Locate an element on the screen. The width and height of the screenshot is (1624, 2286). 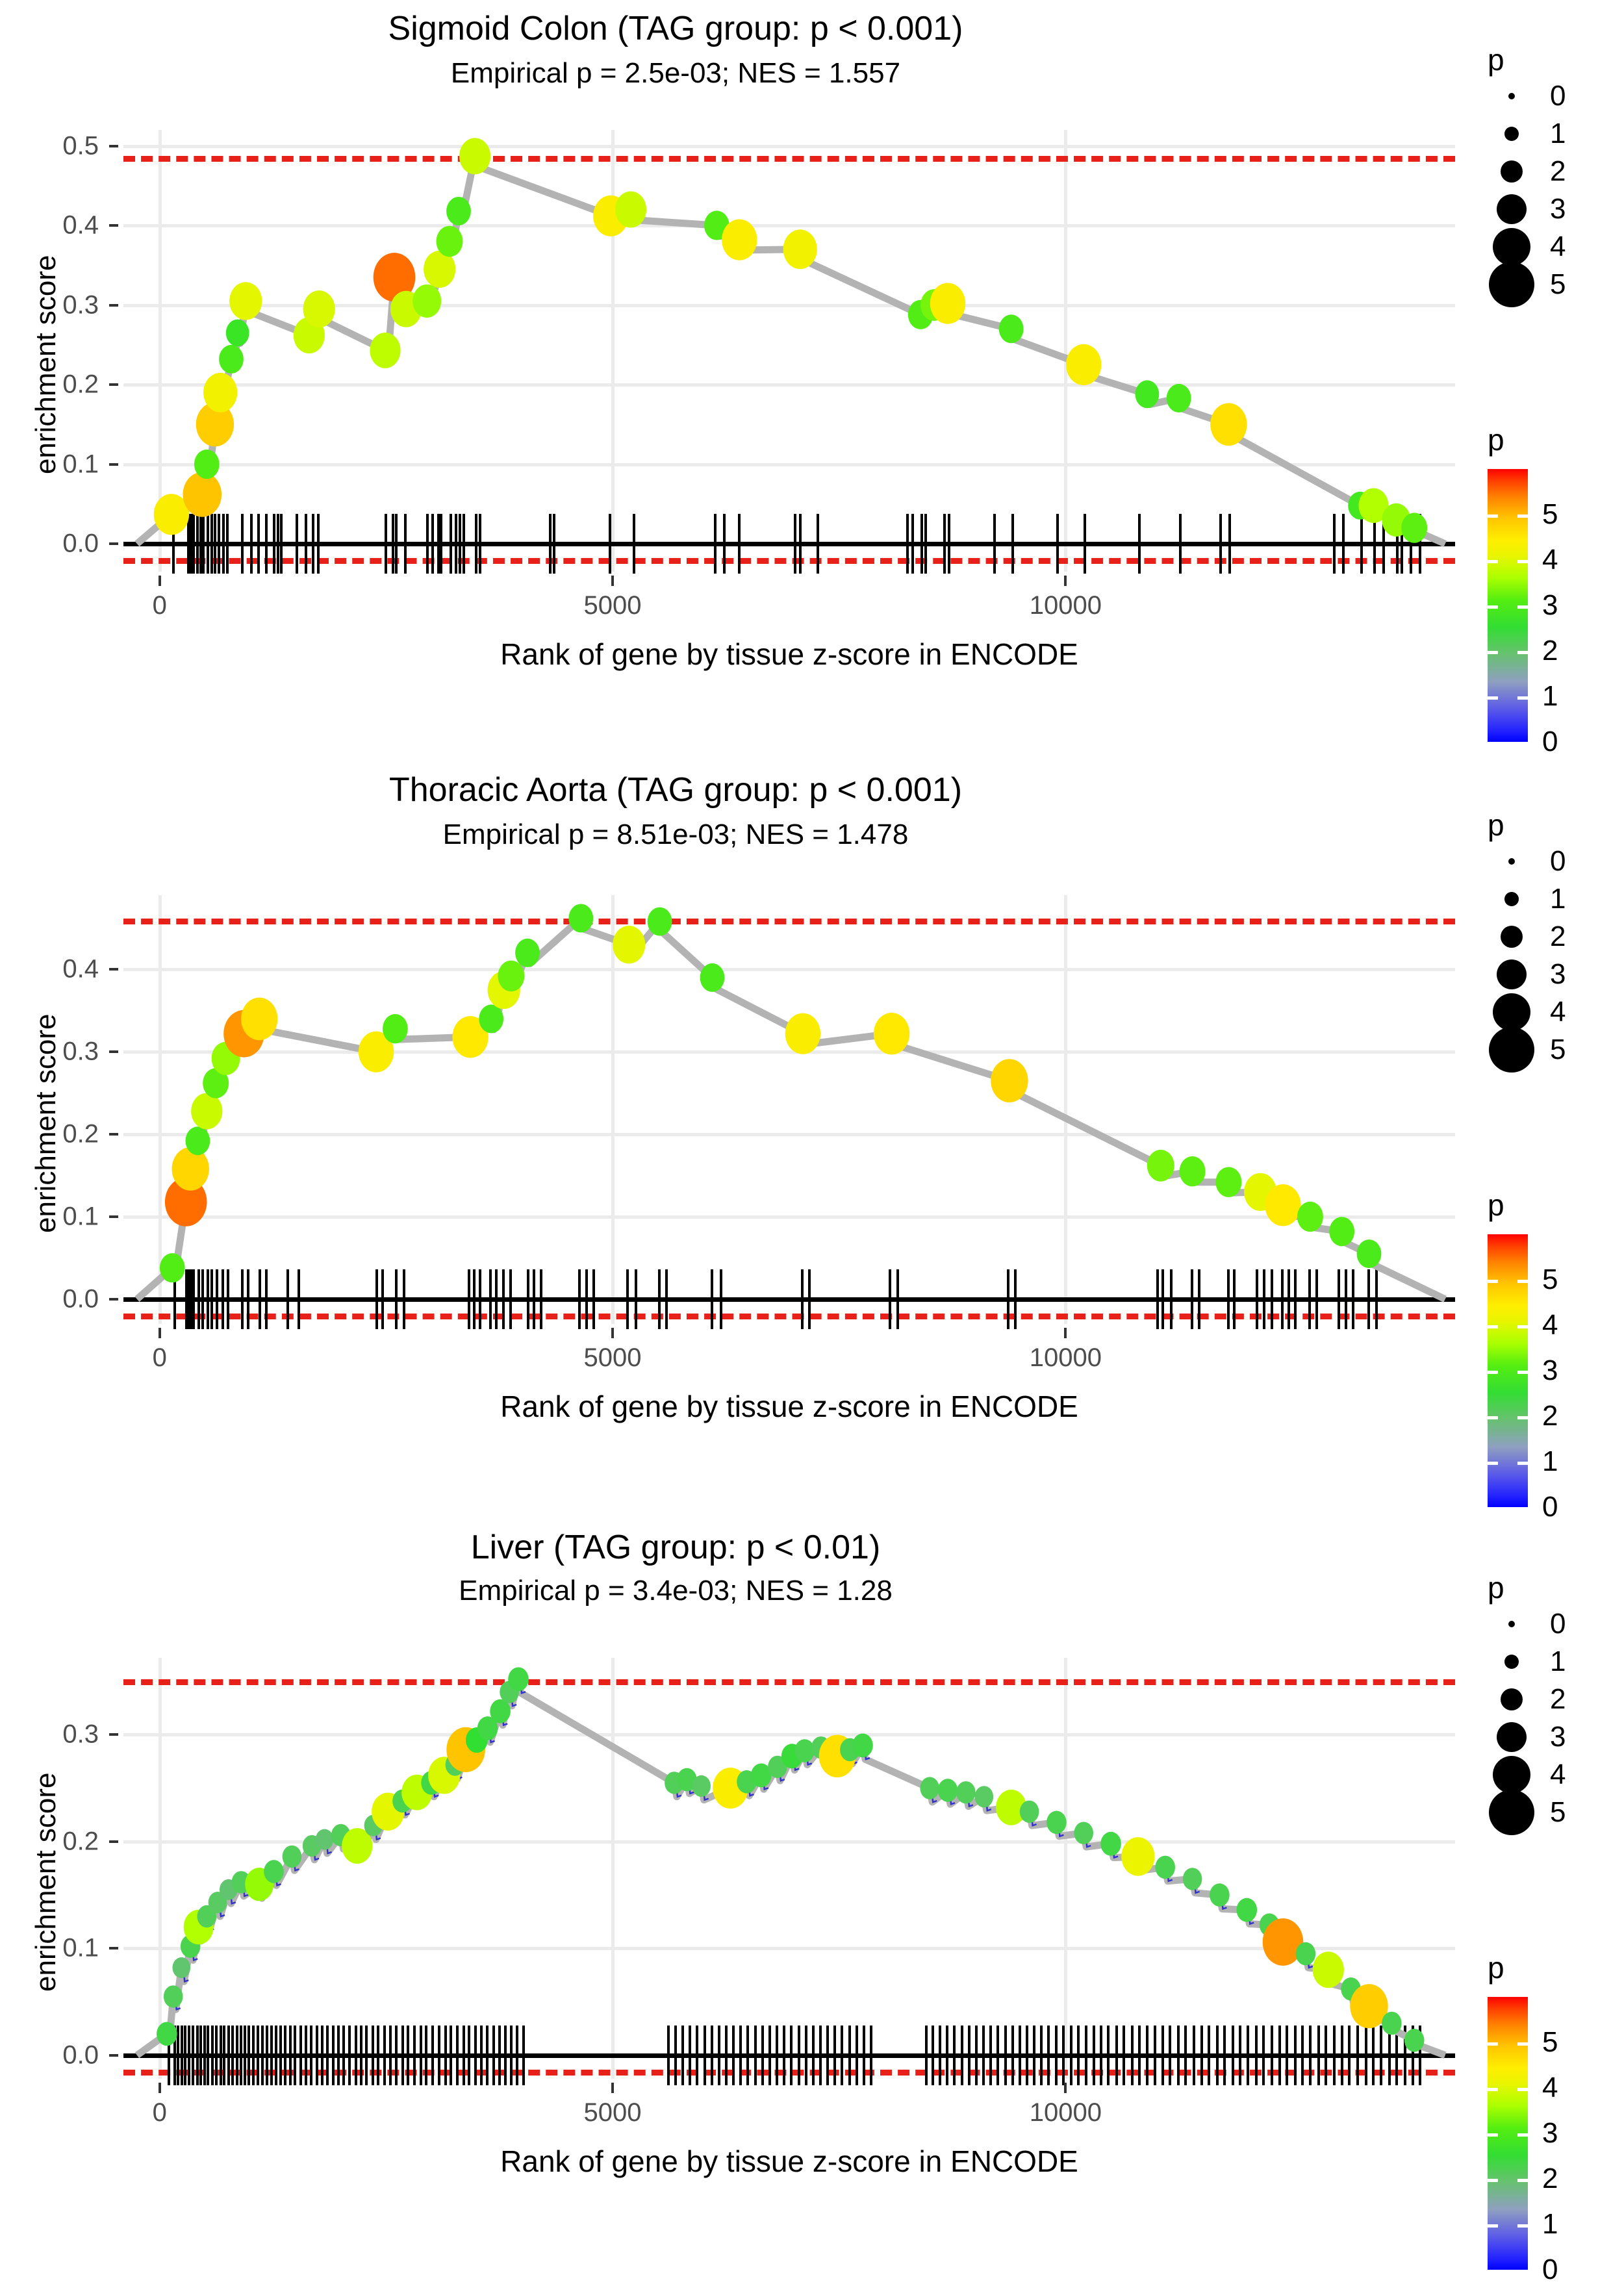
size-legend-label: 2 is located at coordinates (1558, 1699).